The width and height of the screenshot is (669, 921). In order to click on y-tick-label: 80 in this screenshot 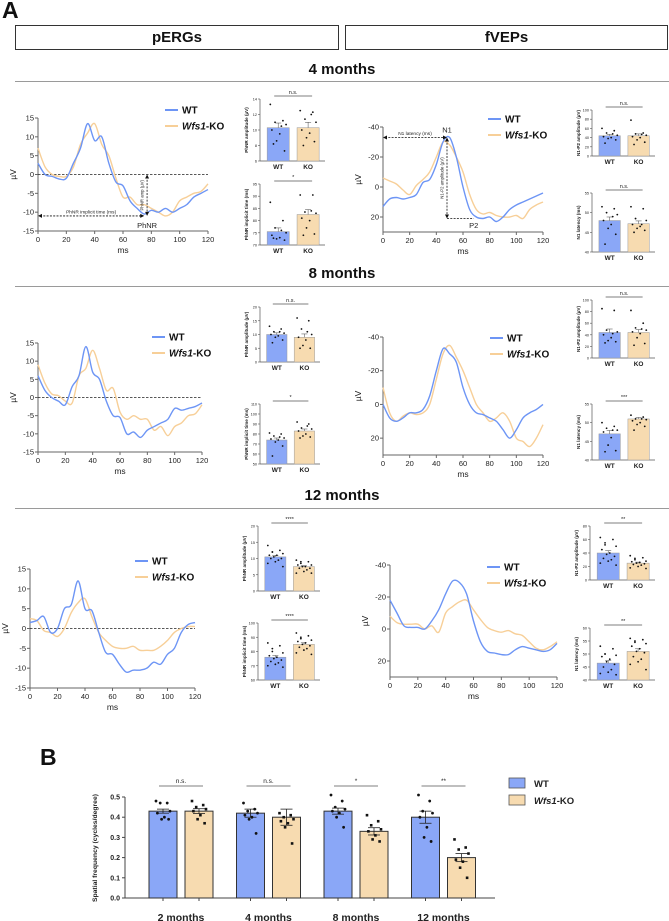, I will do `click(587, 312)`.